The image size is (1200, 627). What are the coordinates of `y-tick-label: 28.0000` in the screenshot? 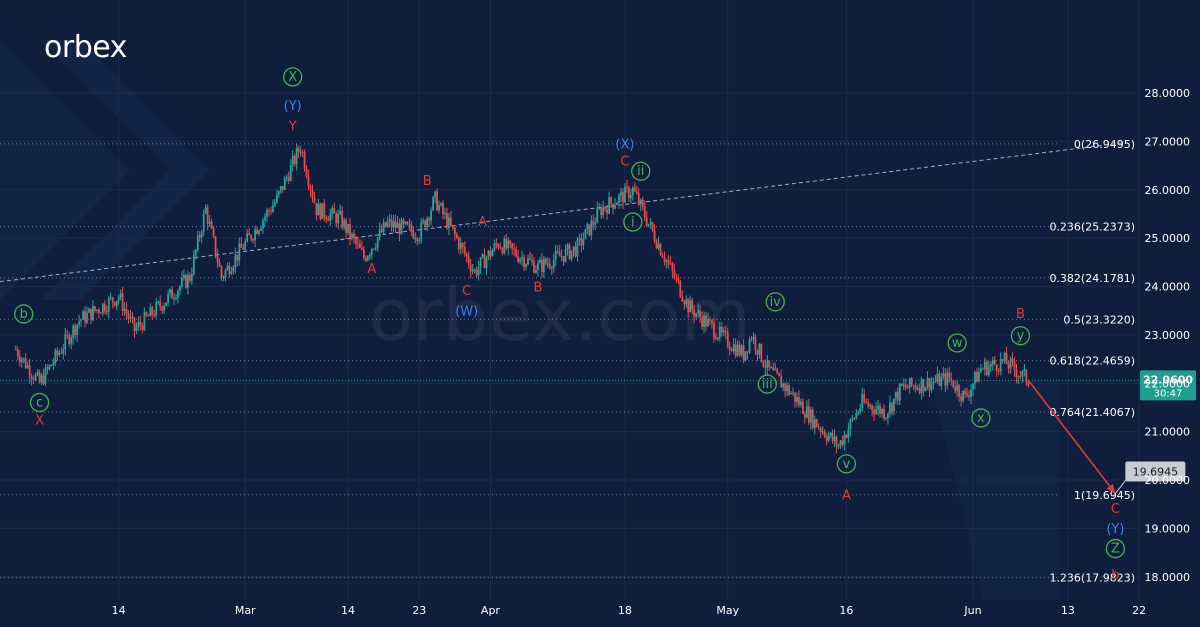 It's located at (1168, 93).